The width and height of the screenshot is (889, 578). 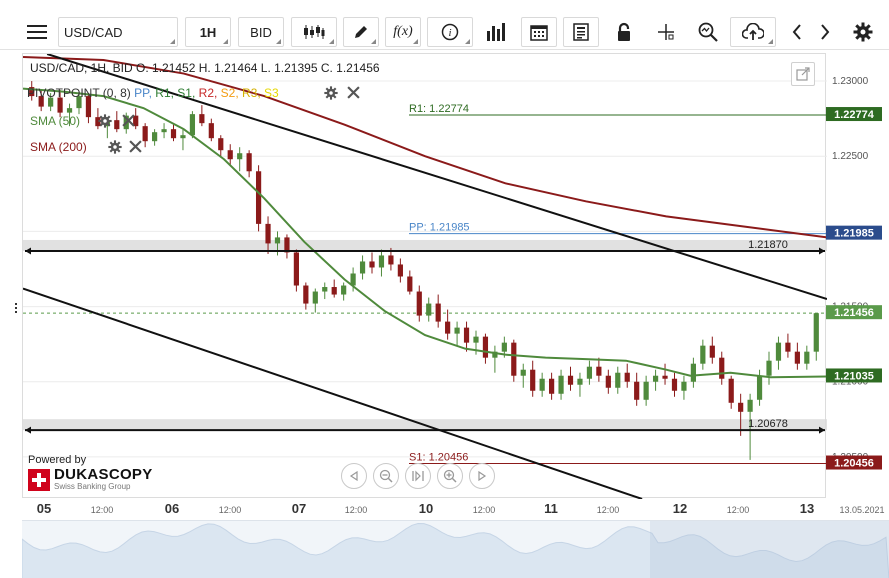 What do you see at coordinates (135, 149) in the screenshot?
I see `sma200-remove-button` at bounding box center [135, 149].